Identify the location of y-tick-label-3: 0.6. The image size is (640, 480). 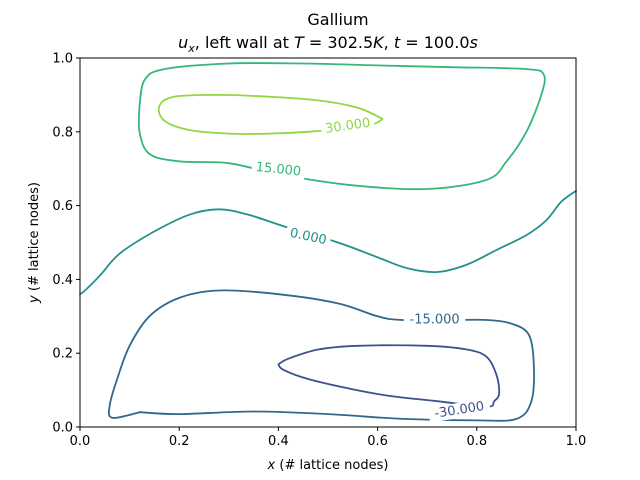
(62, 206).